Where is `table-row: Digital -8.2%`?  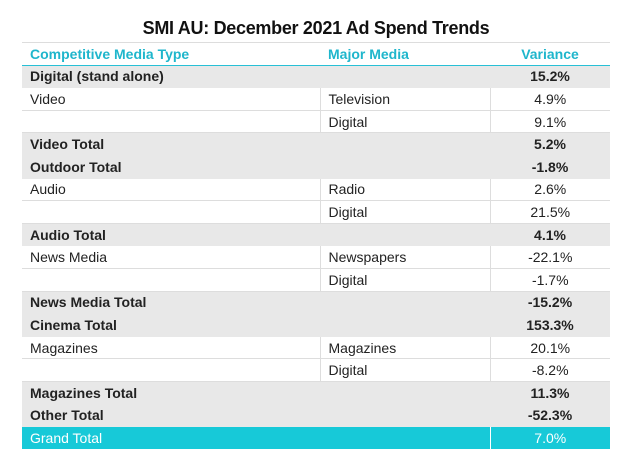
table-row: Digital -8.2% is located at coordinates (316, 370).